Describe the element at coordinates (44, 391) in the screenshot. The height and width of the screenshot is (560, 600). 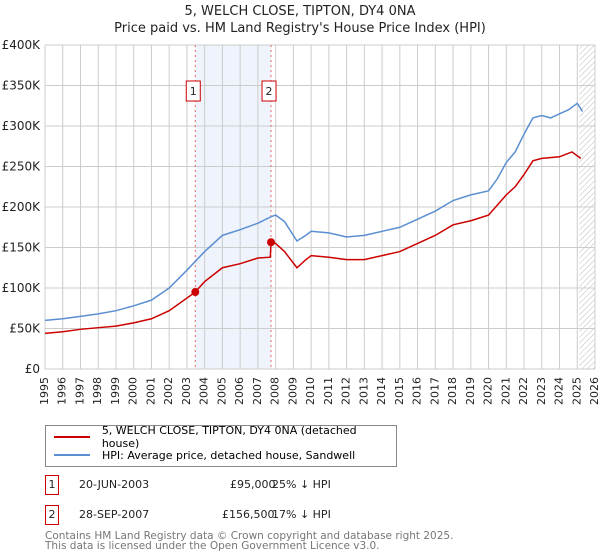
I see `x-tick-label: 1995` at that location.